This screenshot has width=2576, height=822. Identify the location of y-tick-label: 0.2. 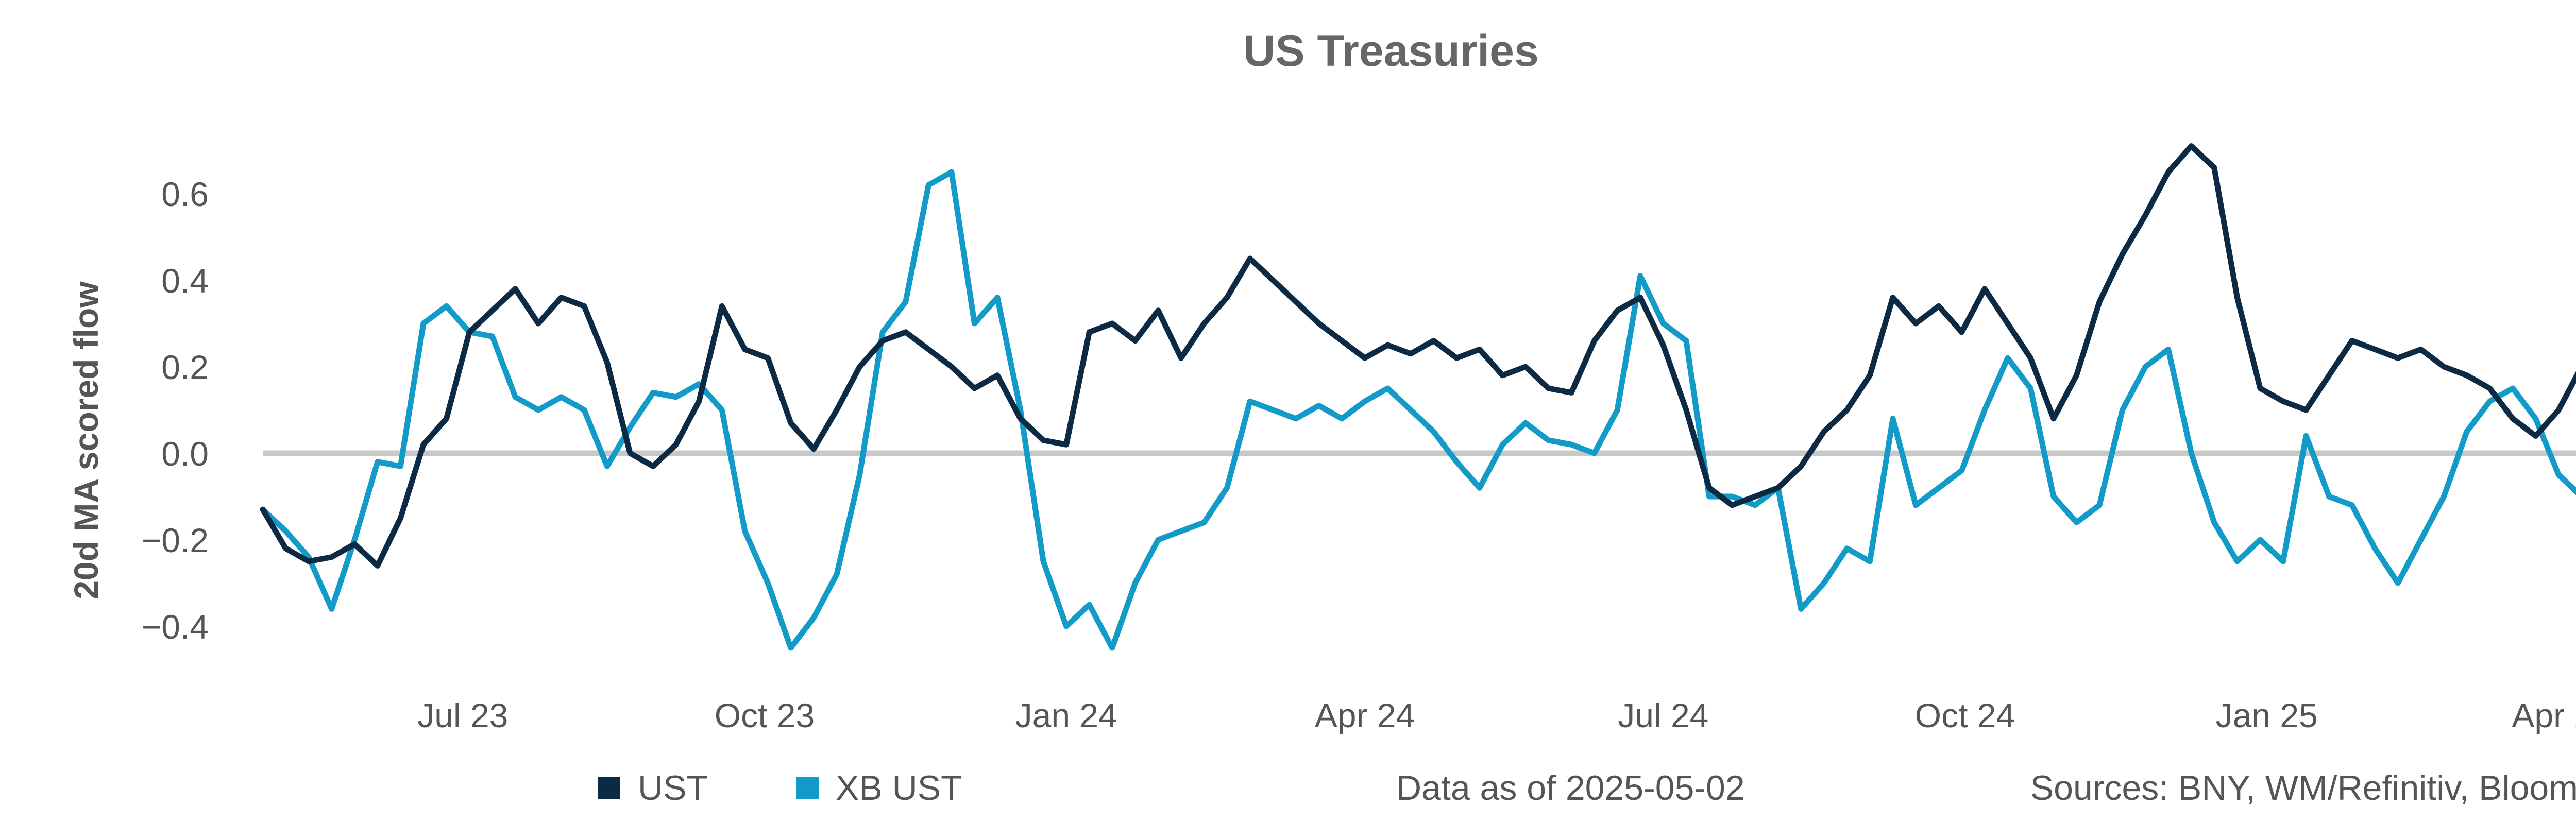
(185, 367).